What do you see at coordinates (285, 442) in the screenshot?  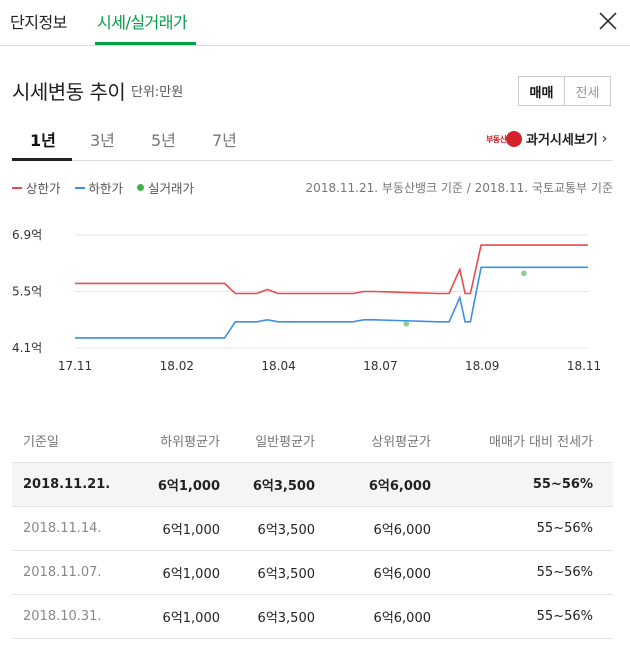 I see `header-mid-avg: 일반평균가` at bounding box center [285, 442].